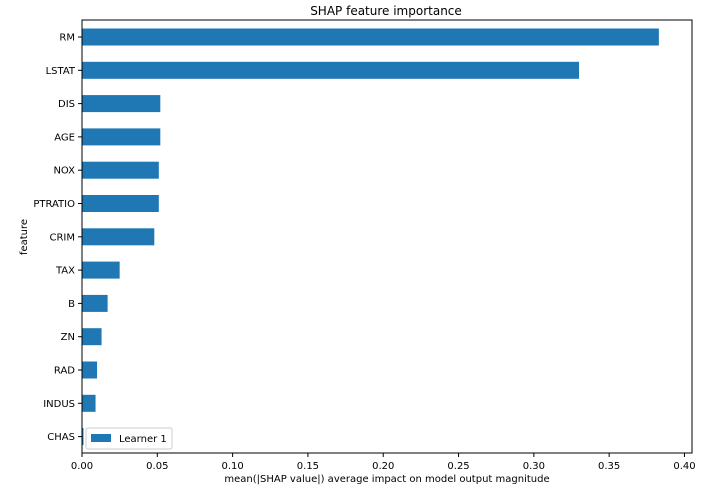 This screenshot has width=720, height=504. I want to click on x-tick-label: 0.10, so click(232, 466).